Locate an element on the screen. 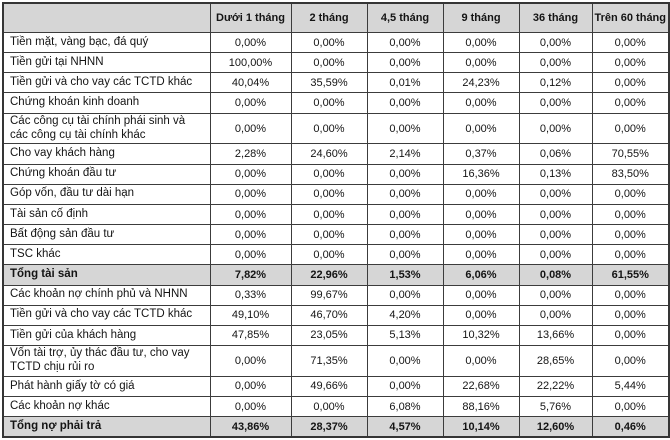 Image resolution: width=670 pixels, height=440 pixels. value-cell: 16,36% is located at coordinates (481, 174).